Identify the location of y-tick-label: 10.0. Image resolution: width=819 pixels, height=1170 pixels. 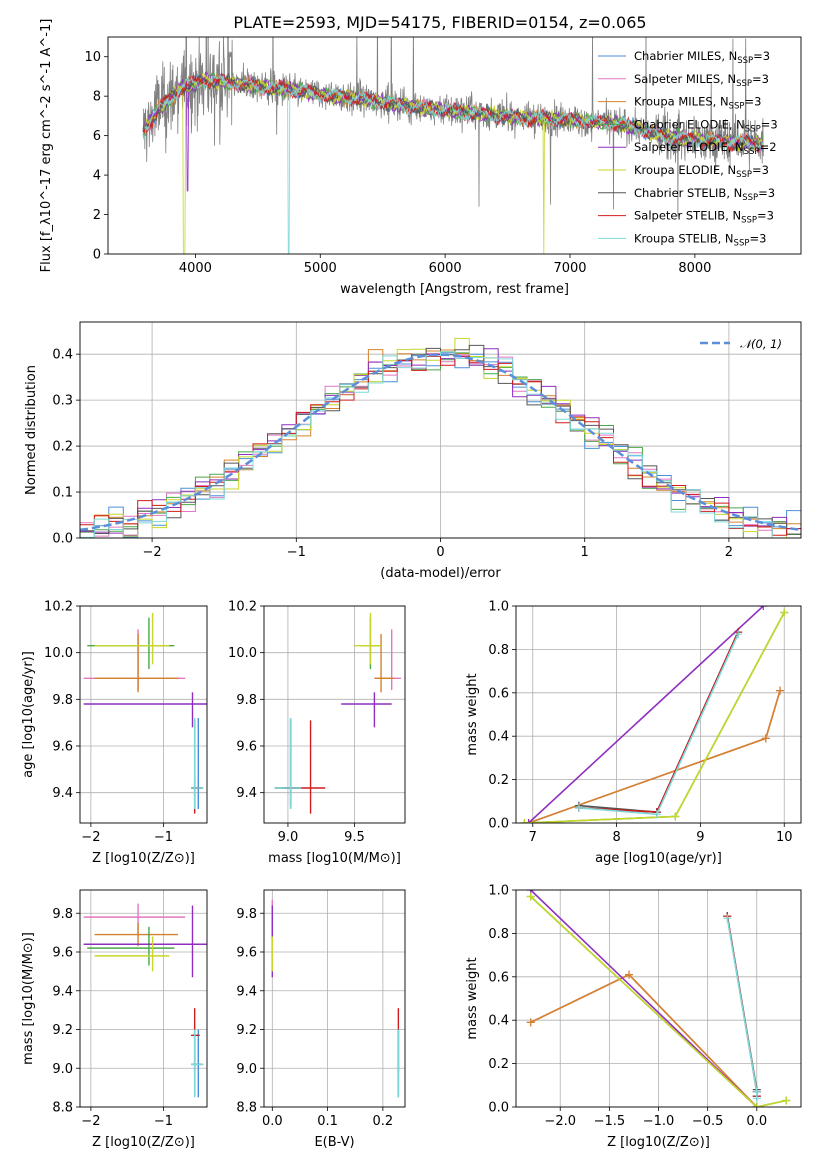
(242, 653).